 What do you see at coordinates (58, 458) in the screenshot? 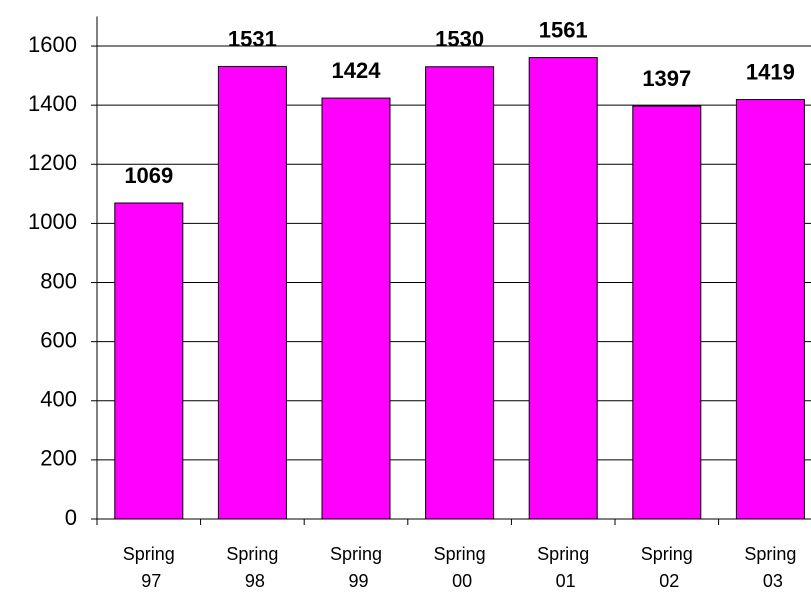
I see `y-tick-label: 200` at bounding box center [58, 458].